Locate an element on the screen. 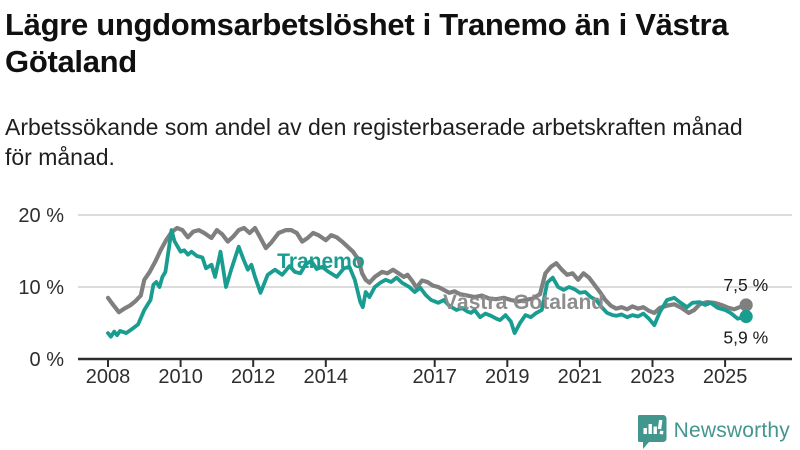 This screenshot has width=800, height=450. end-dot-vastra-gotaland is located at coordinates (746, 305).